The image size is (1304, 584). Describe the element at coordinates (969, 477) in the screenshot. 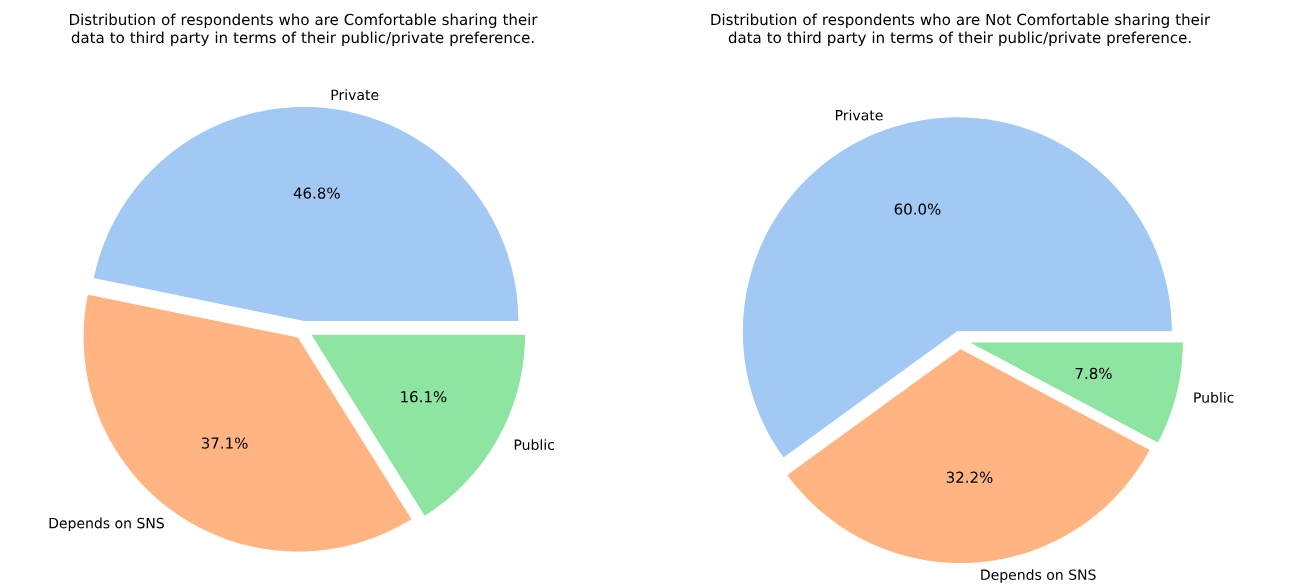

I see `data-label: 32.2%` at that location.